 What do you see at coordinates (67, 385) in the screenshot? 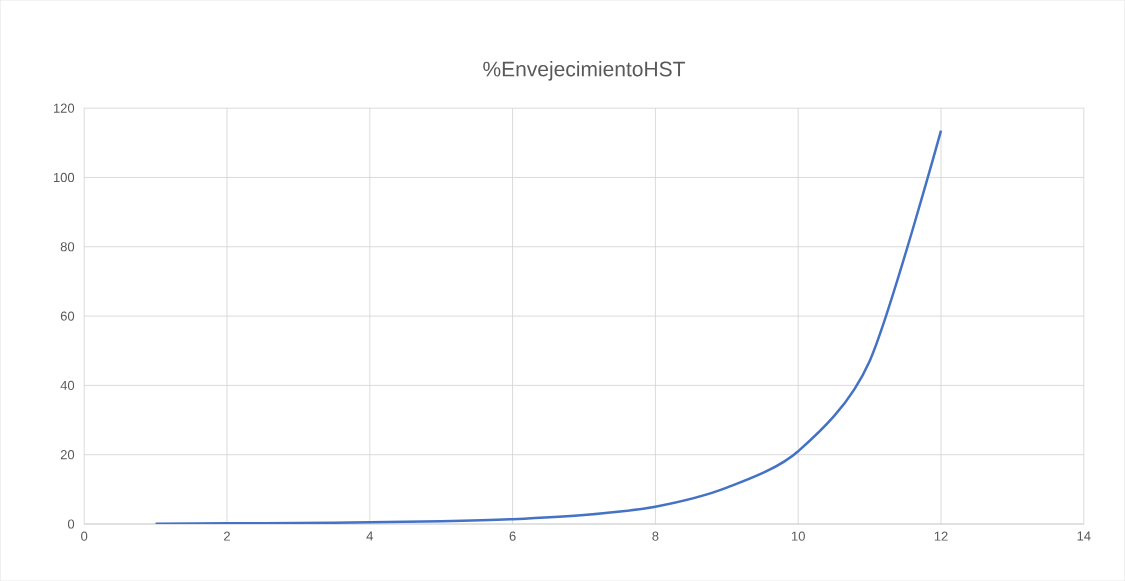
I see `y-tick-label: 40` at bounding box center [67, 385].